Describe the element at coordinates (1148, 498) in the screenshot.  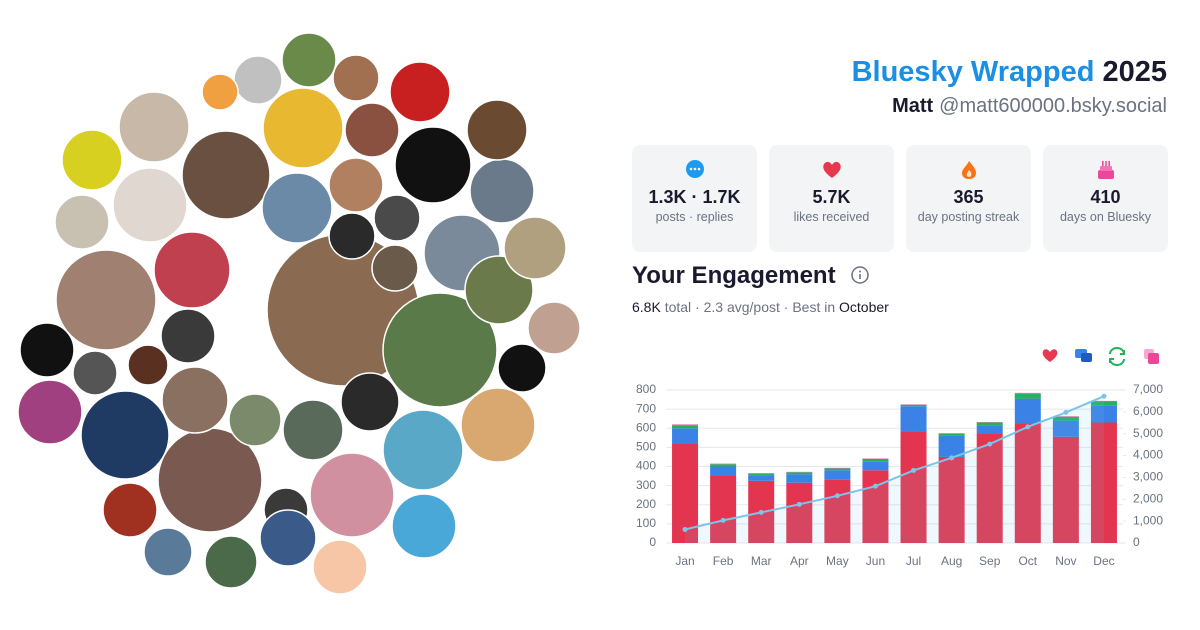
I see `y2-tick-label: 2,000` at that location.